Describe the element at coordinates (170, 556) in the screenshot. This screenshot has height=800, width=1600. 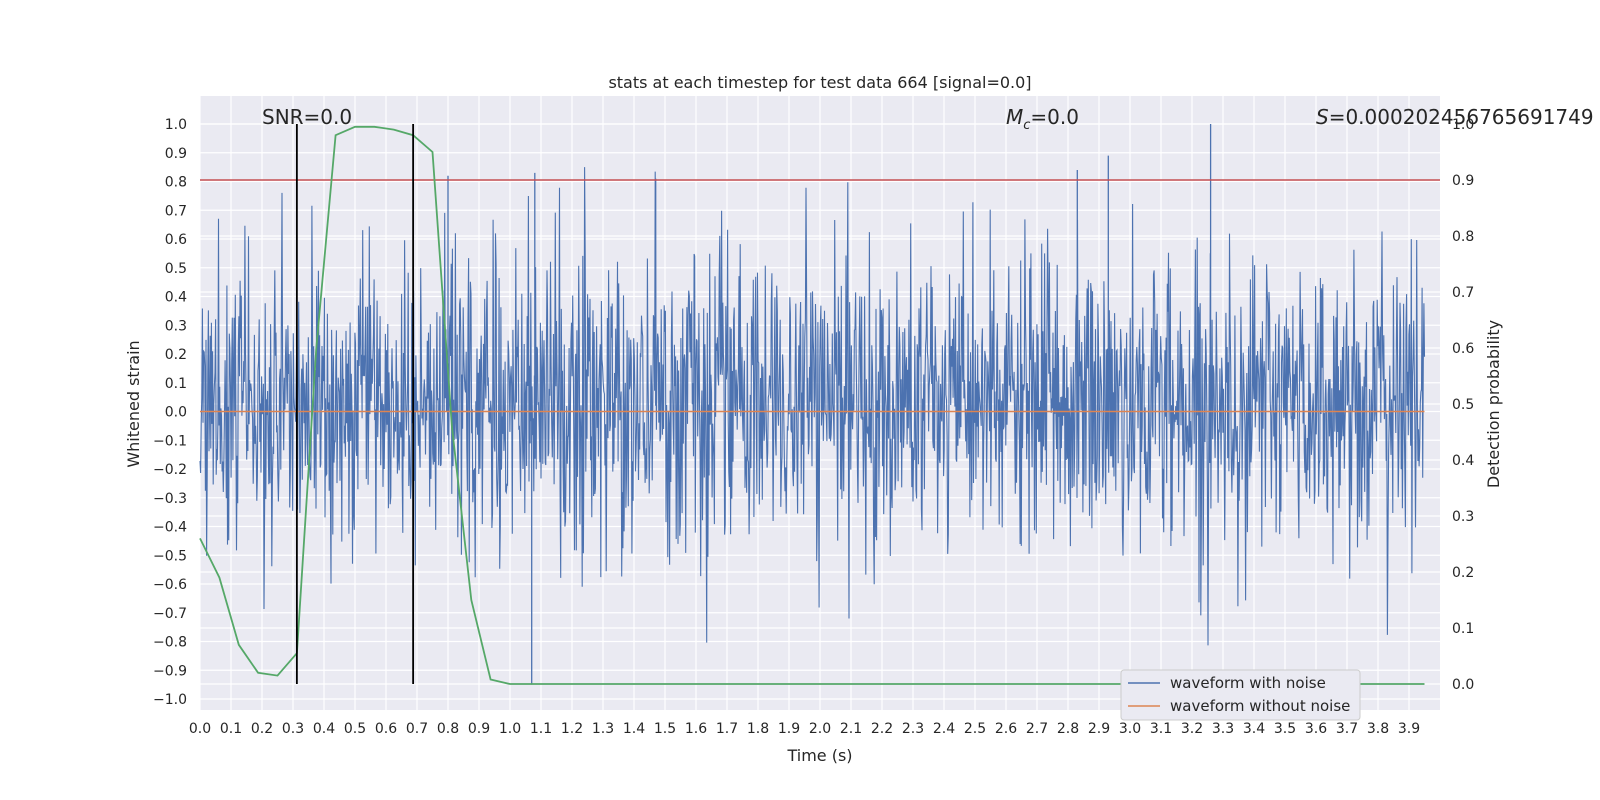
I see `y-tick-label-left: −0.5` at that location.